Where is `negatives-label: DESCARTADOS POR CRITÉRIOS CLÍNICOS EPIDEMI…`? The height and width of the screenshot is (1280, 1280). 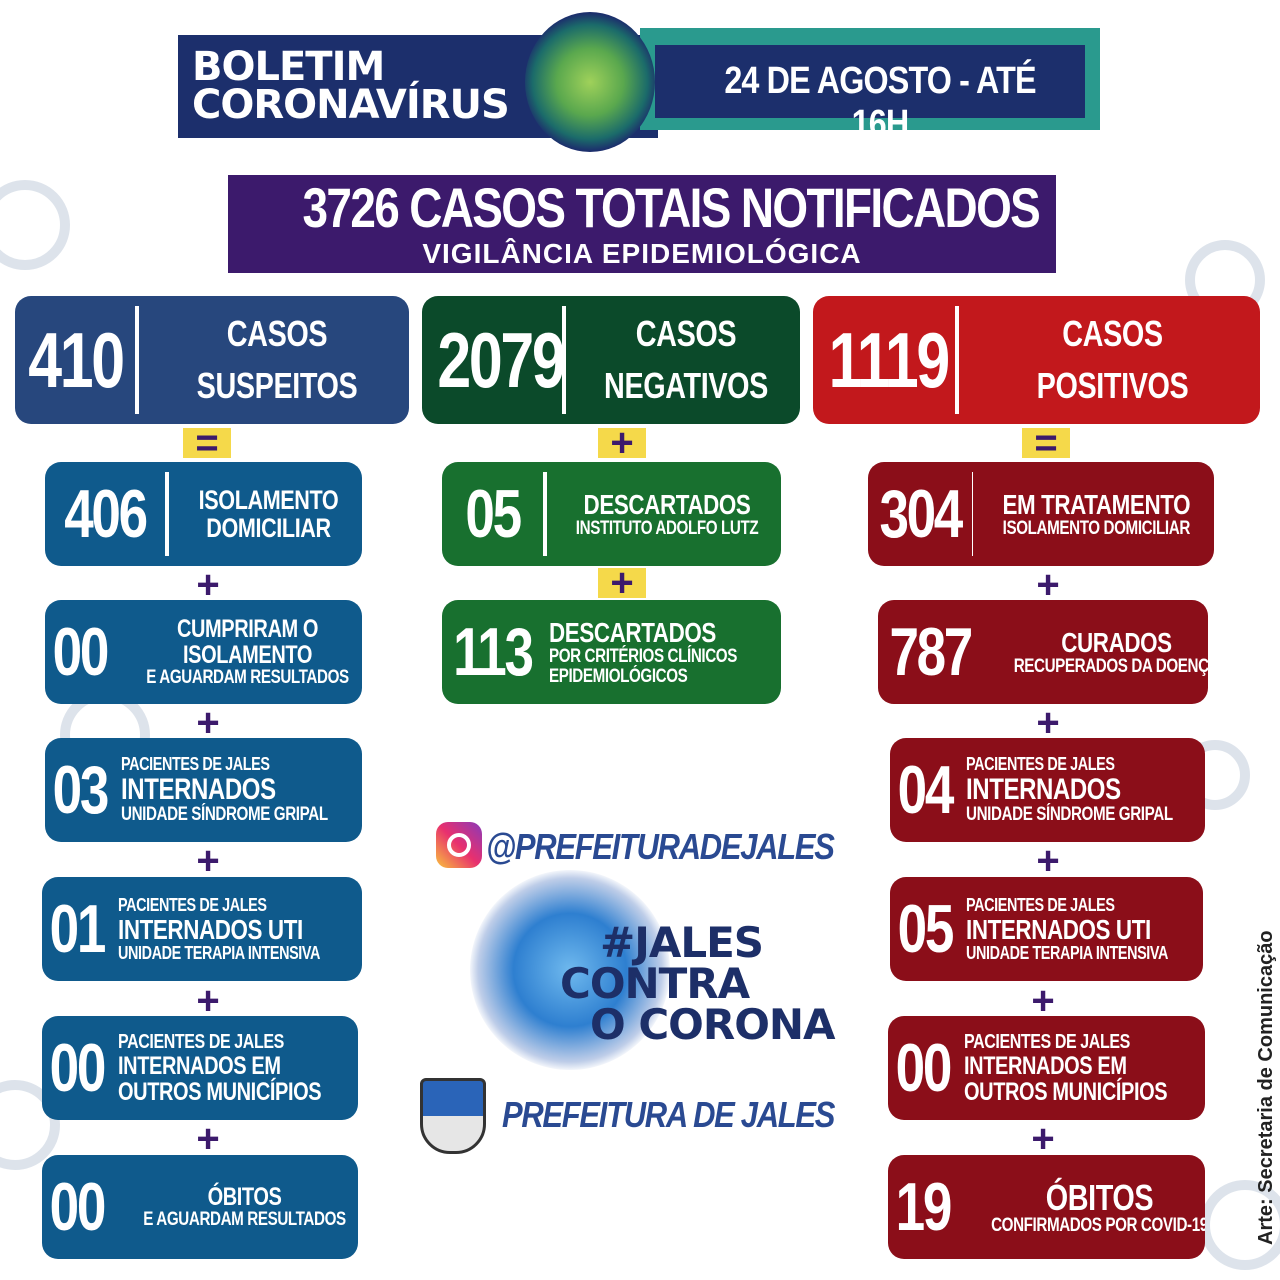
negatives-label: DESCARTADOS POR CRITÉRIOS CLÍNICOS EPIDEMI… is located at coordinates (662, 652).